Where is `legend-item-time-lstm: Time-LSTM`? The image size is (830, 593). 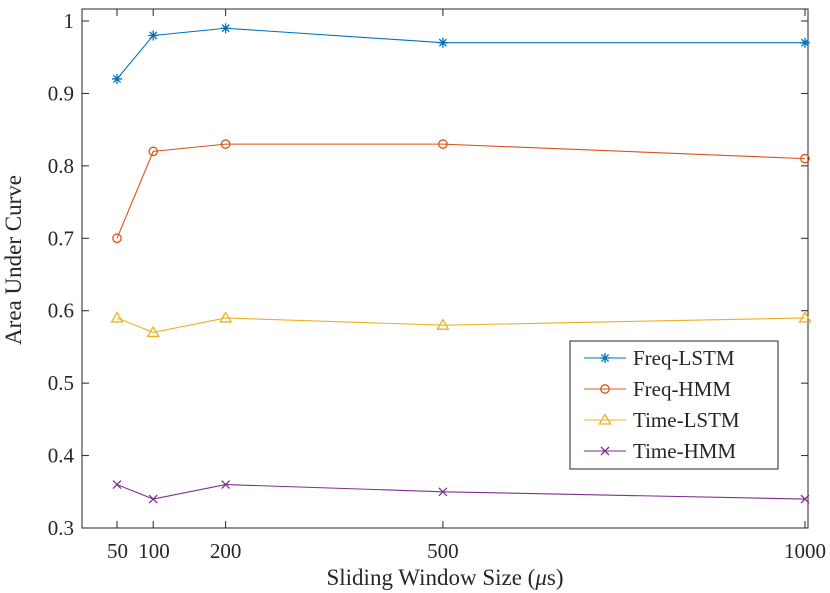 legend-item-time-lstm: Time-LSTM is located at coordinates (662, 420).